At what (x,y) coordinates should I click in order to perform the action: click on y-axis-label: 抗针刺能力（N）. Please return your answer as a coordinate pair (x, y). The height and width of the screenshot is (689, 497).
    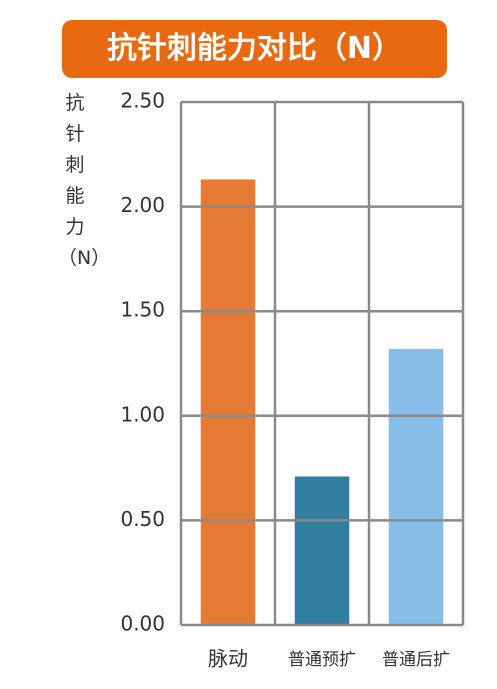
    Looking at the image, I should click on (84, 180).